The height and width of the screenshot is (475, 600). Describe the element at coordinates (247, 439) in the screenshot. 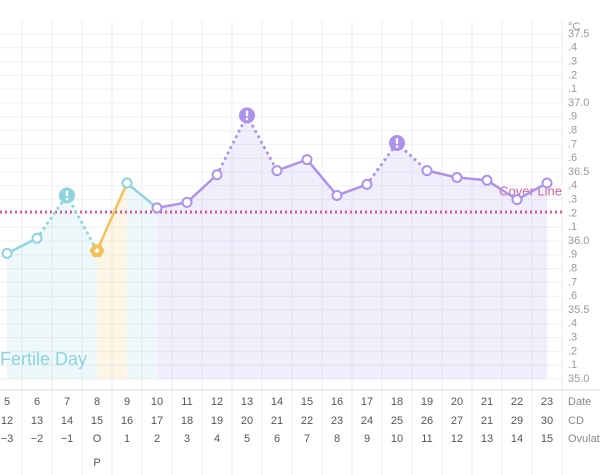

I see `row-label: 5` at that location.